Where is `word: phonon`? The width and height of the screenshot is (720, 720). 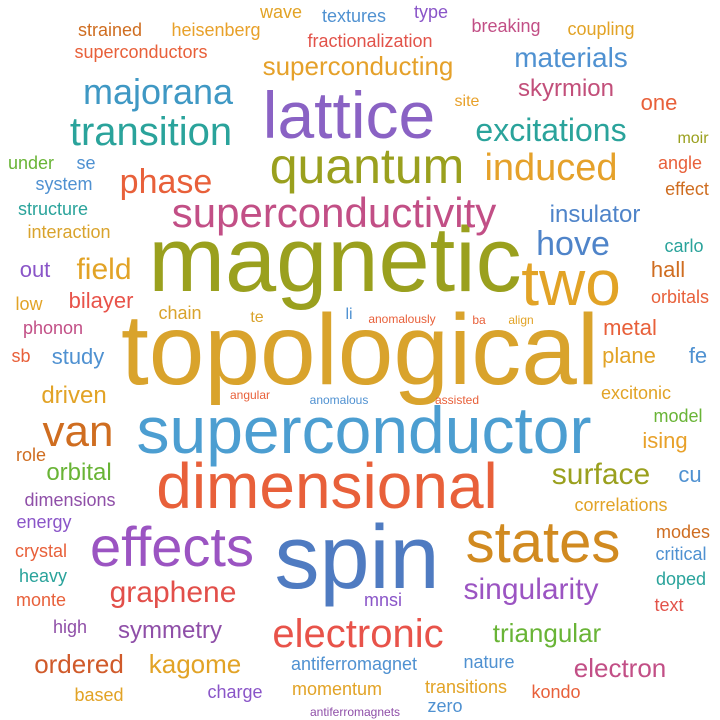
word: phonon is located at coordinates (53, 328).